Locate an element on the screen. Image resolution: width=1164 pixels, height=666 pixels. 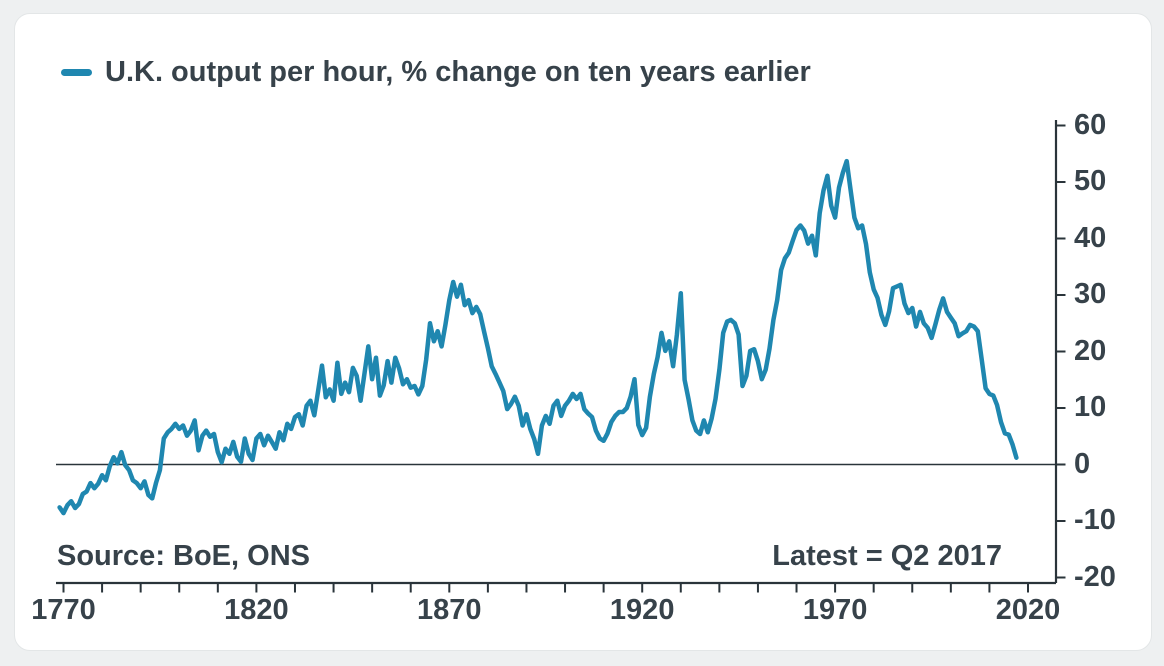
y-axis-tick-label: 30 is located at coordinates (1090, 293).